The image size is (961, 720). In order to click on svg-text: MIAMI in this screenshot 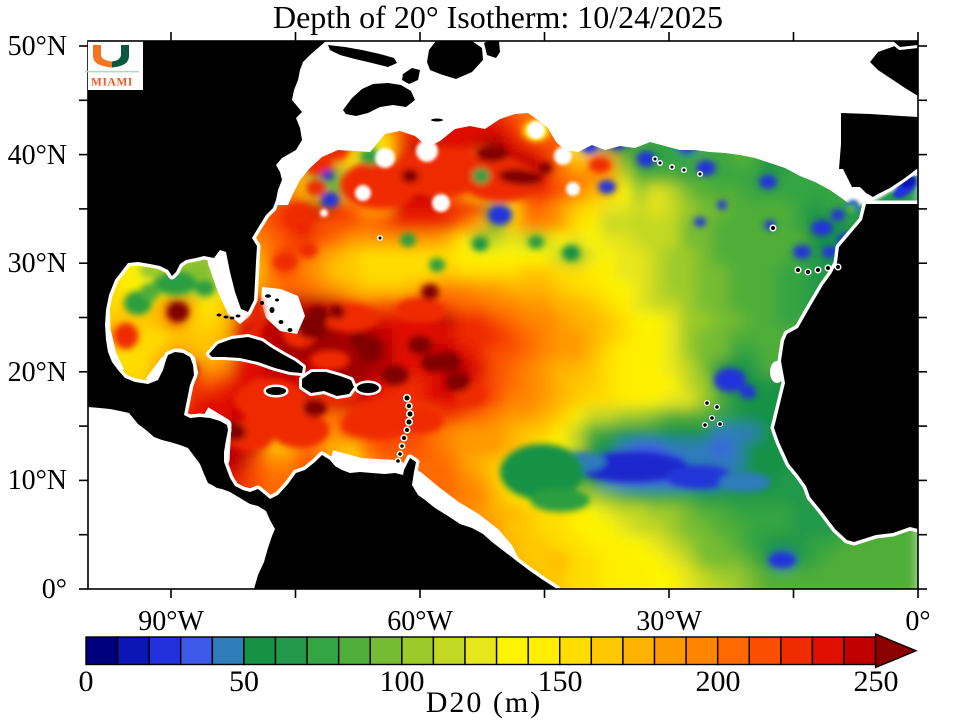, I will do `click(112, 83)`.